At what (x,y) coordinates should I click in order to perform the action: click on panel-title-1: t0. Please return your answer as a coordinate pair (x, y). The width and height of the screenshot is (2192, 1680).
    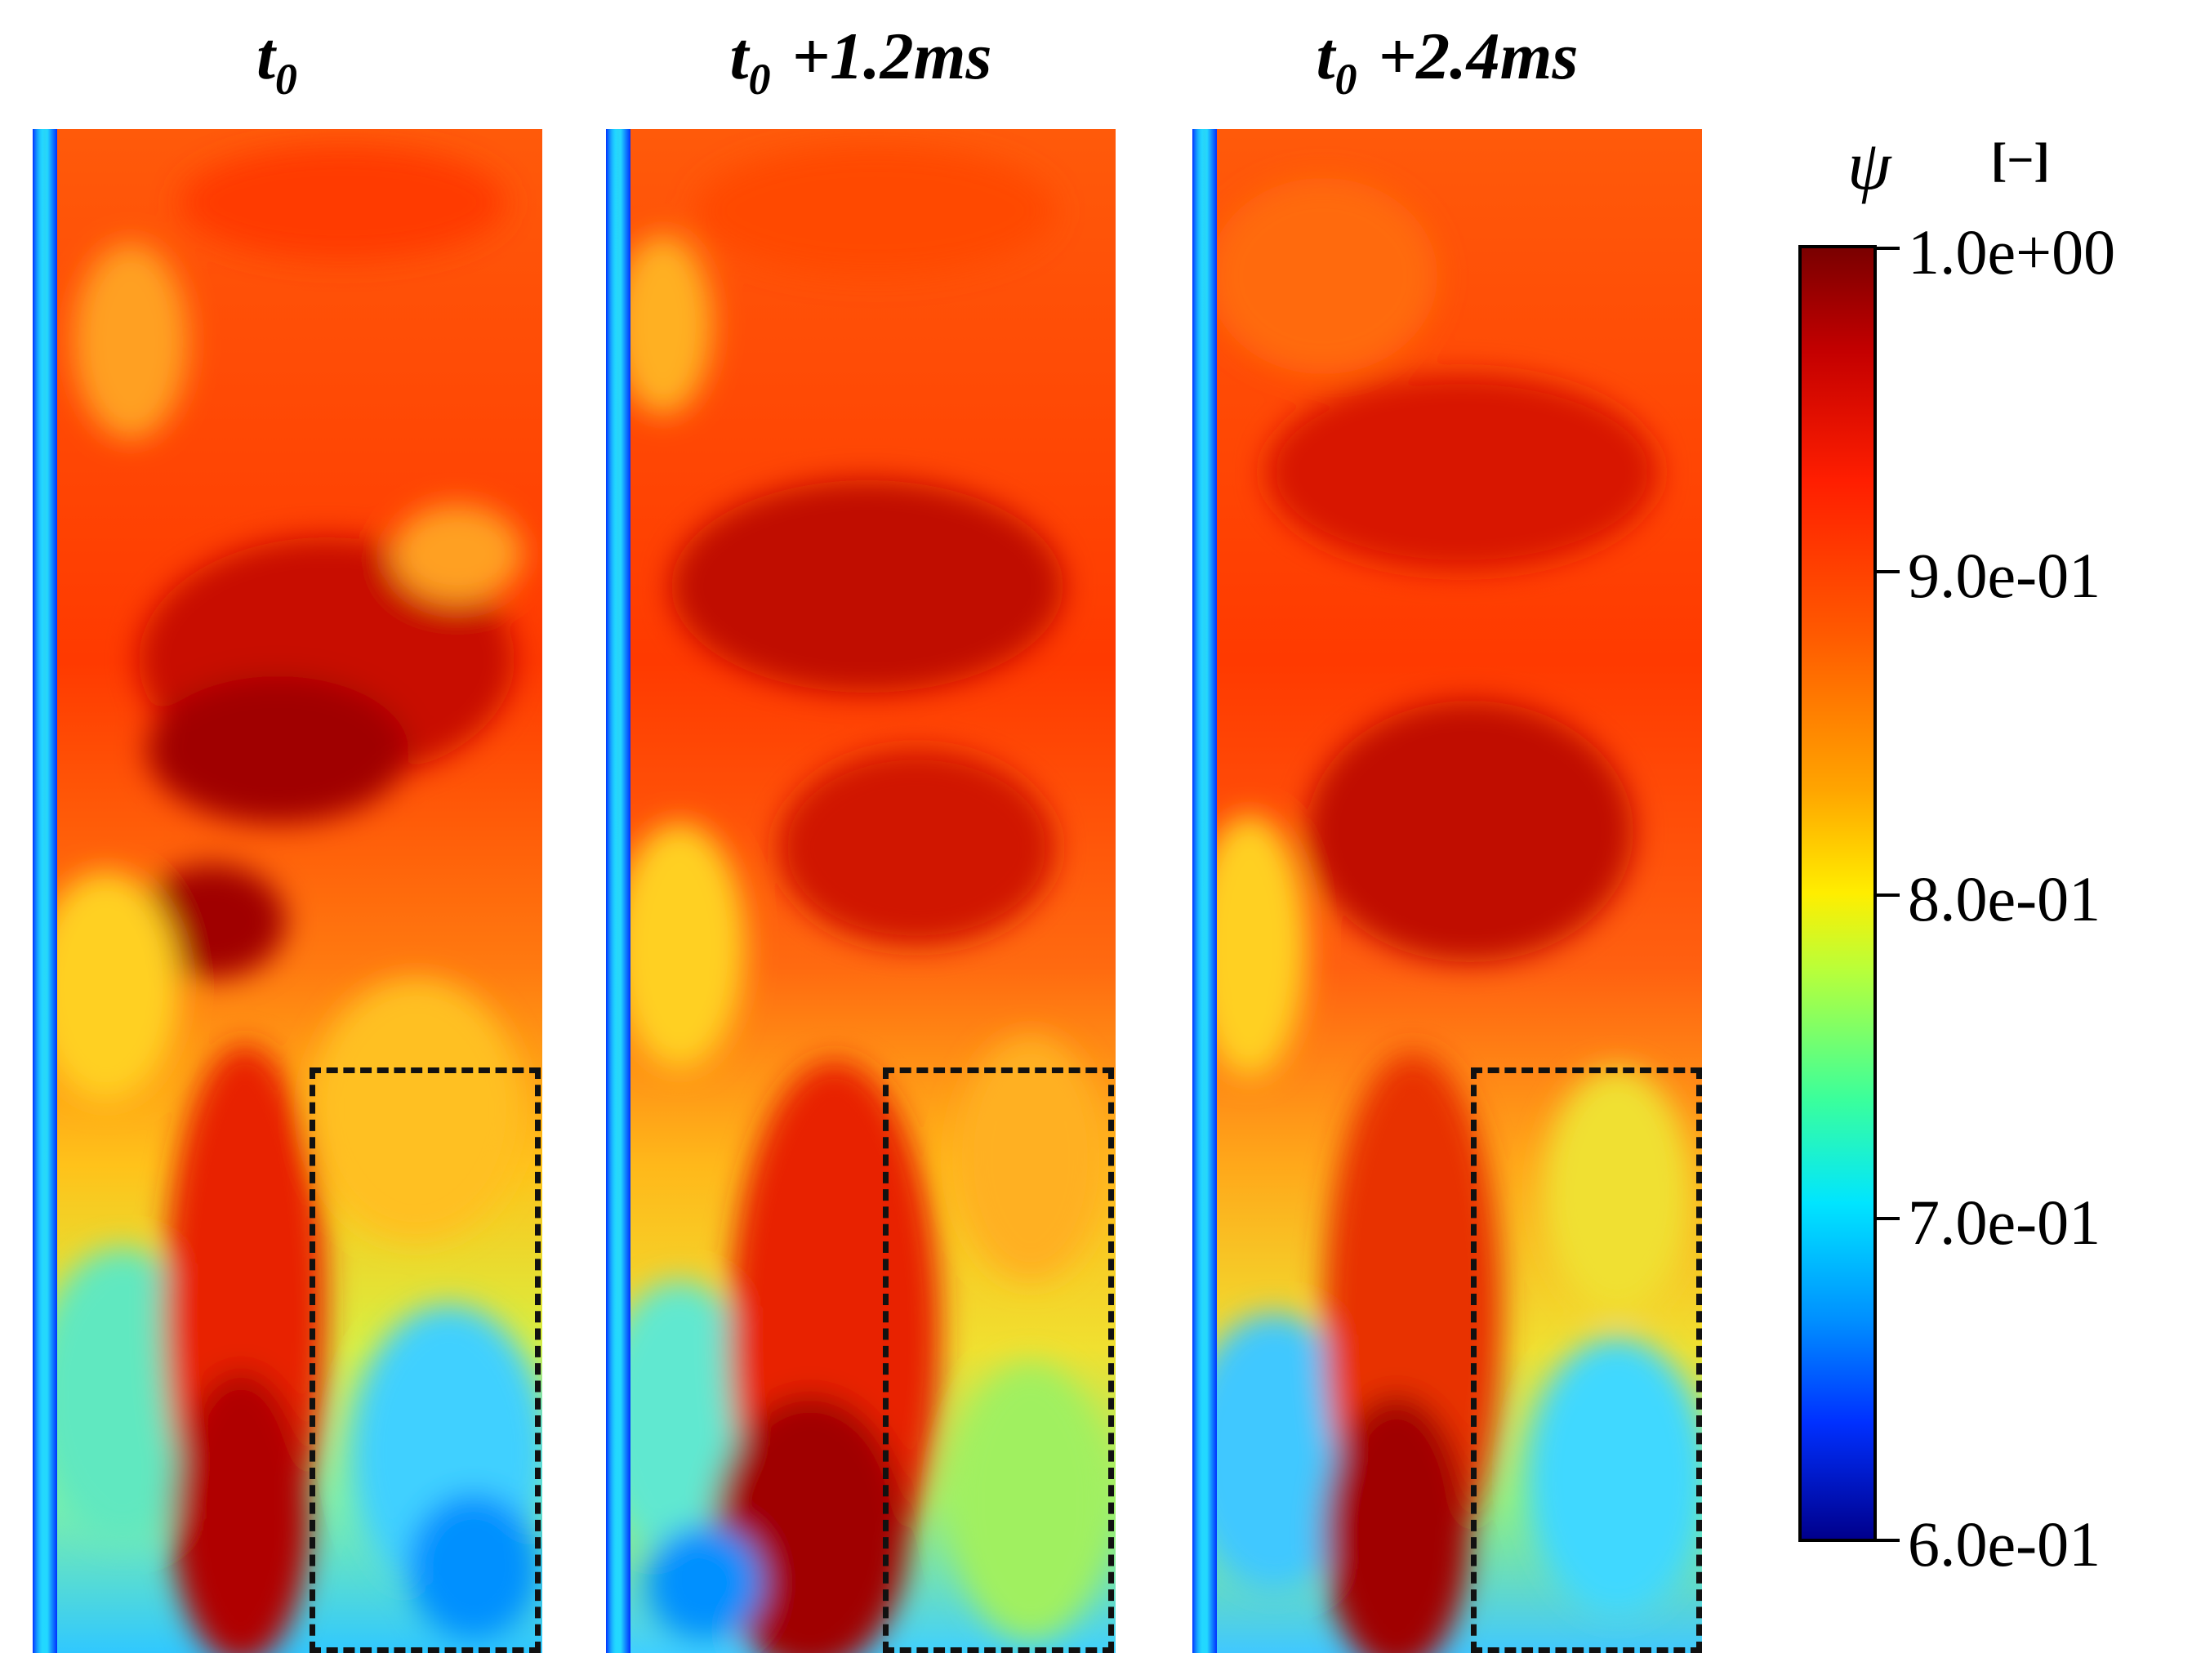
    Looking at the image, I should click on (287, 67).